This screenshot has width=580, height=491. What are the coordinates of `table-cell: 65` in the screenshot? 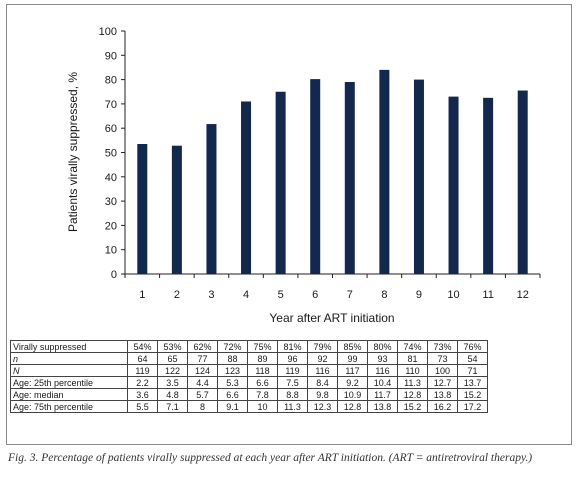 It's located at (172, 358).